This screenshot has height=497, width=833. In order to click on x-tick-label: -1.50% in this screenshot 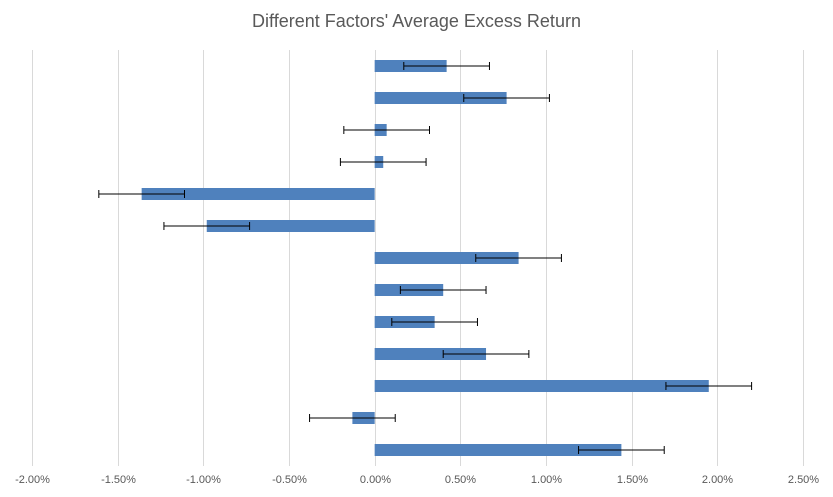, I will do `click(118, 480)`.